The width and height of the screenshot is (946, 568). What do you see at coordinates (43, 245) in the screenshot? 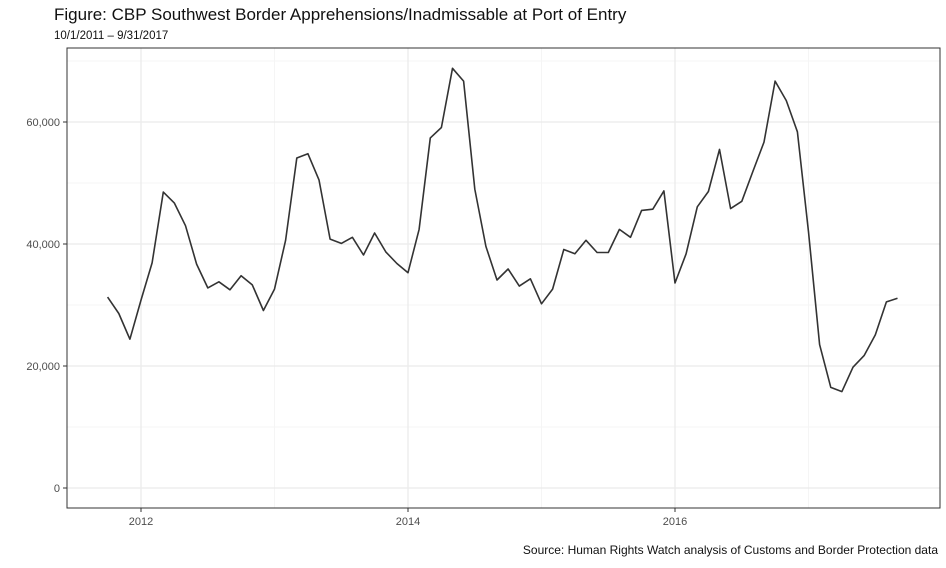
I see `y-tick-label: 40,000` at bounding box center [43, 245].